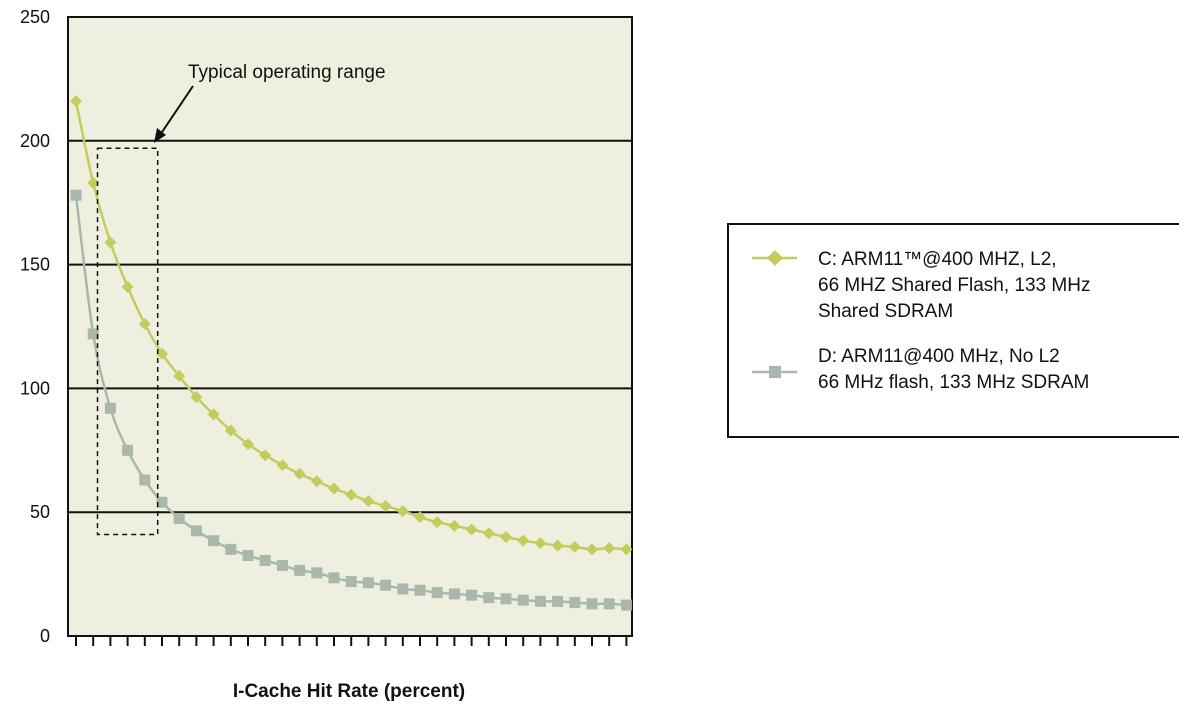 The image size is (1179, 707). What do you see at coordinates (160, 135) in the screenshot?
I see `annotation-arrowhead-icon` at bounding box center [160, 135].